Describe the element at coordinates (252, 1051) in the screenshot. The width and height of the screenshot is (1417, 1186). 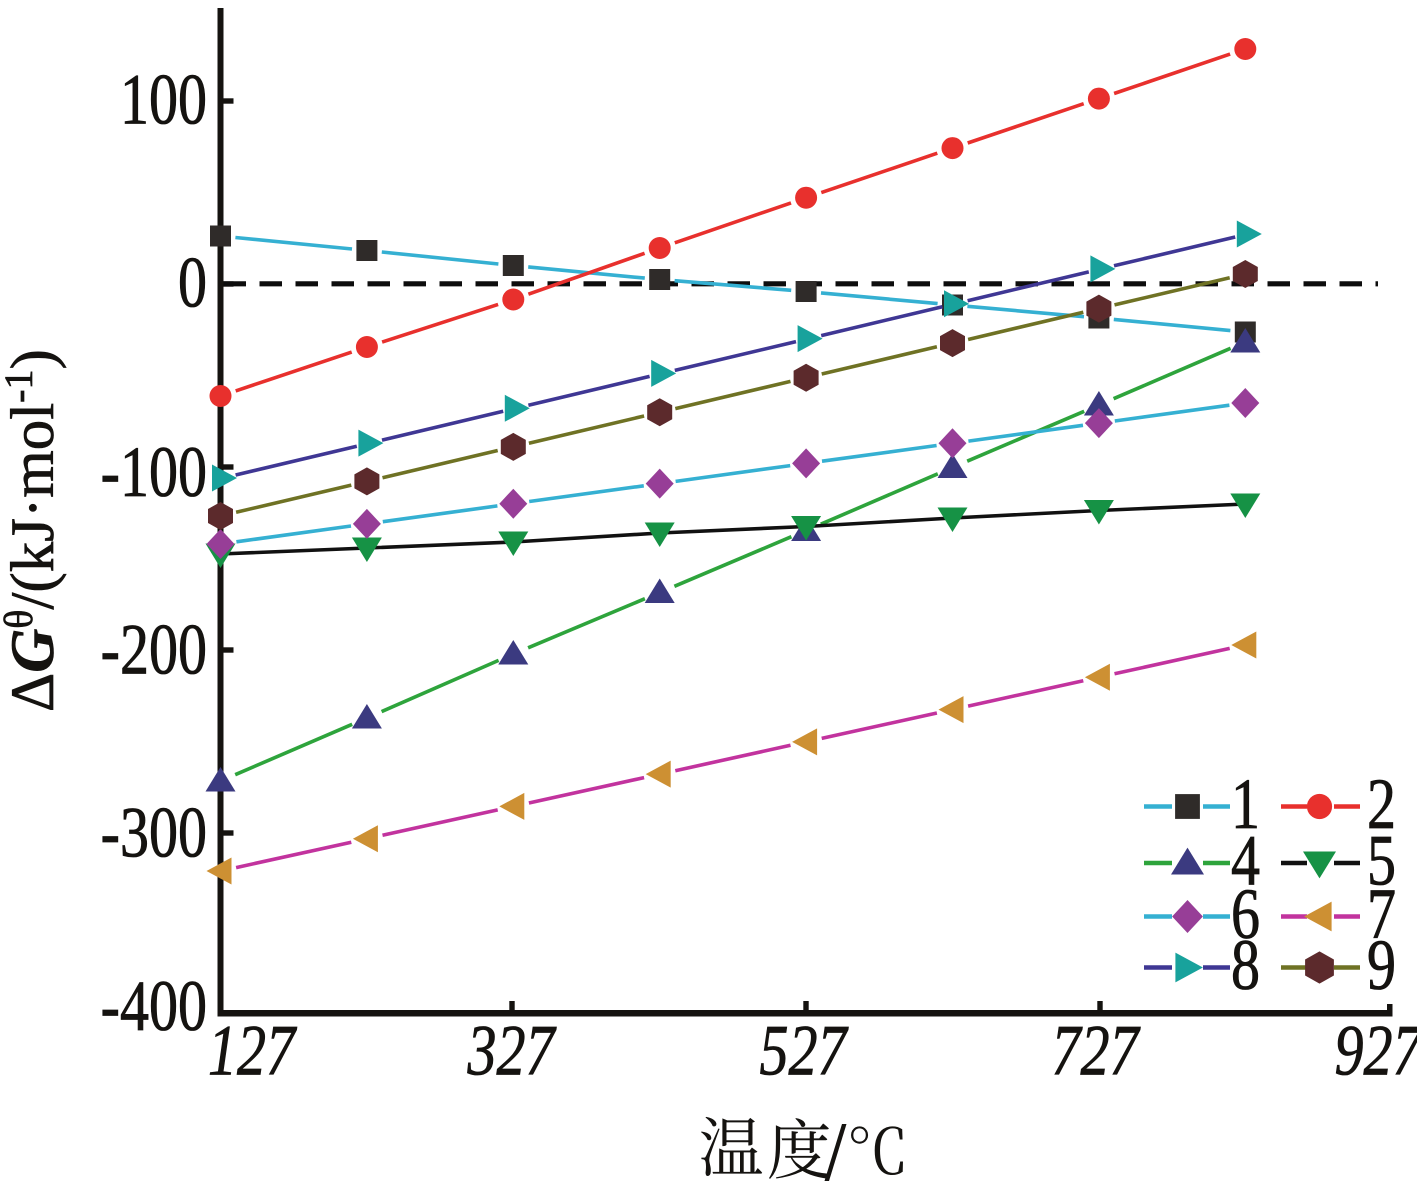
I see `svg-text: 127` at that location.